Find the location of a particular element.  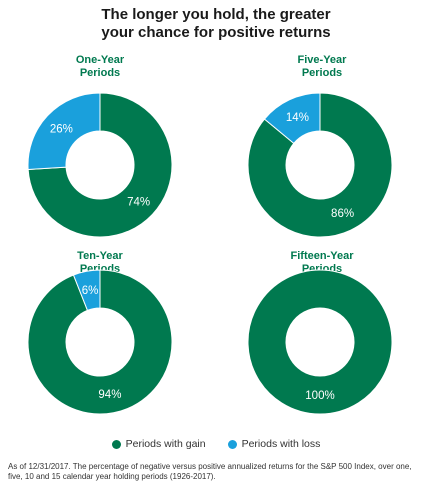

panel-title-line: One-Year is located at coordinates (100, 60).